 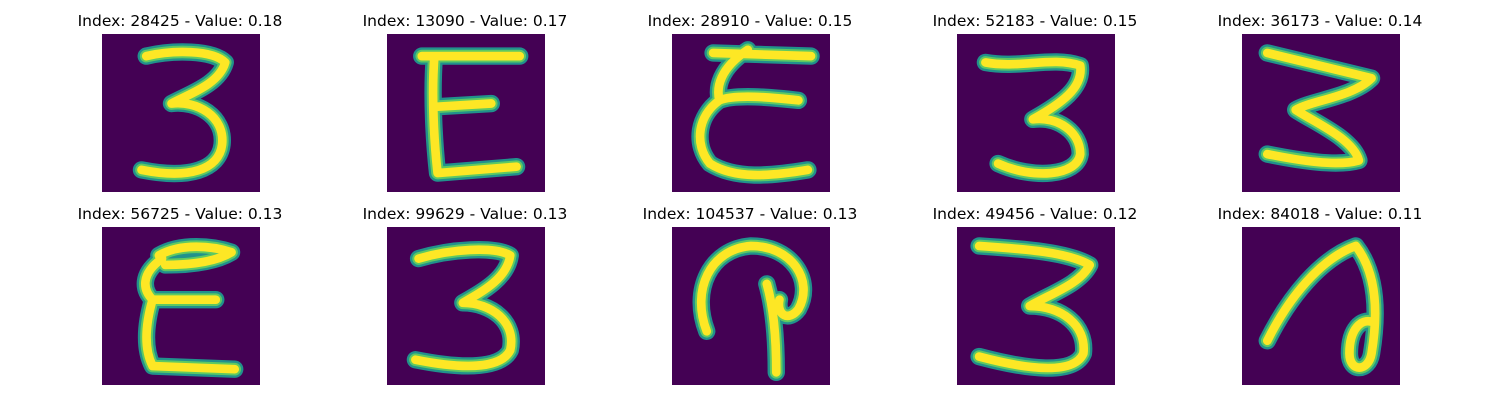 I want to click on letter-e-curly-glyph, so click(x=751, y=113).